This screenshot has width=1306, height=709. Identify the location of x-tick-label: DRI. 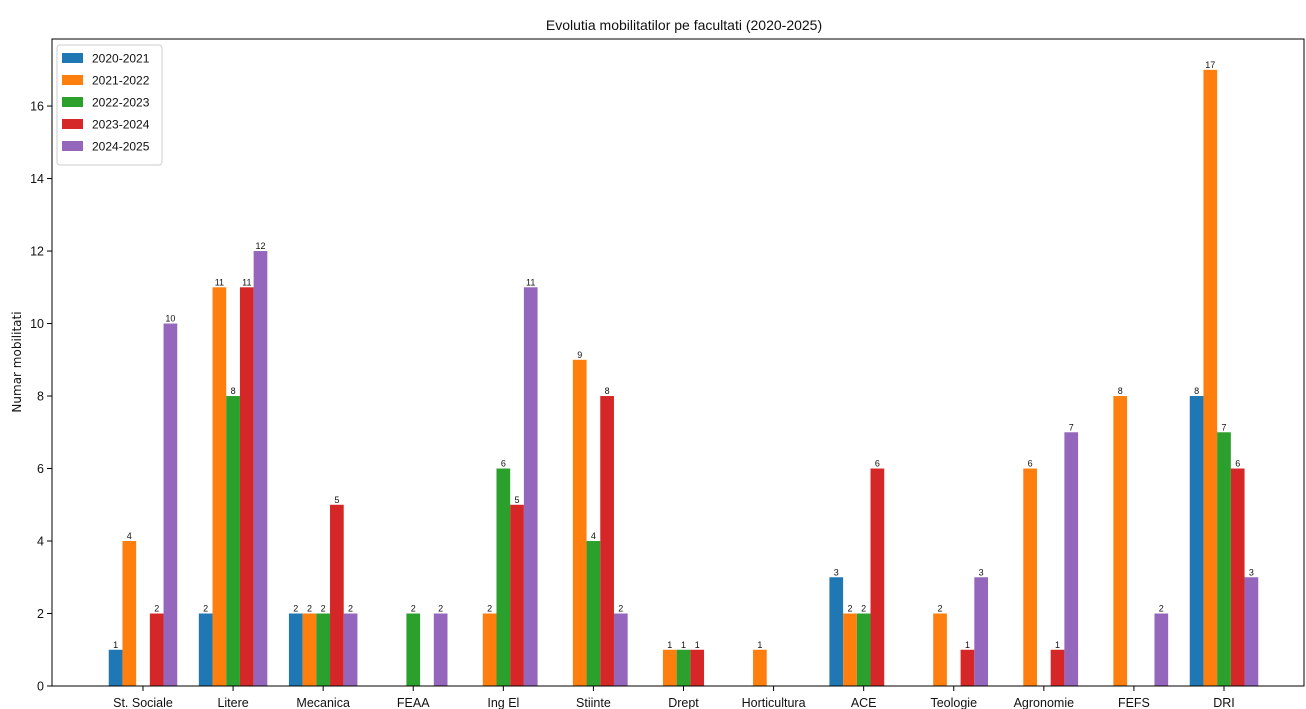
(1224, 702).